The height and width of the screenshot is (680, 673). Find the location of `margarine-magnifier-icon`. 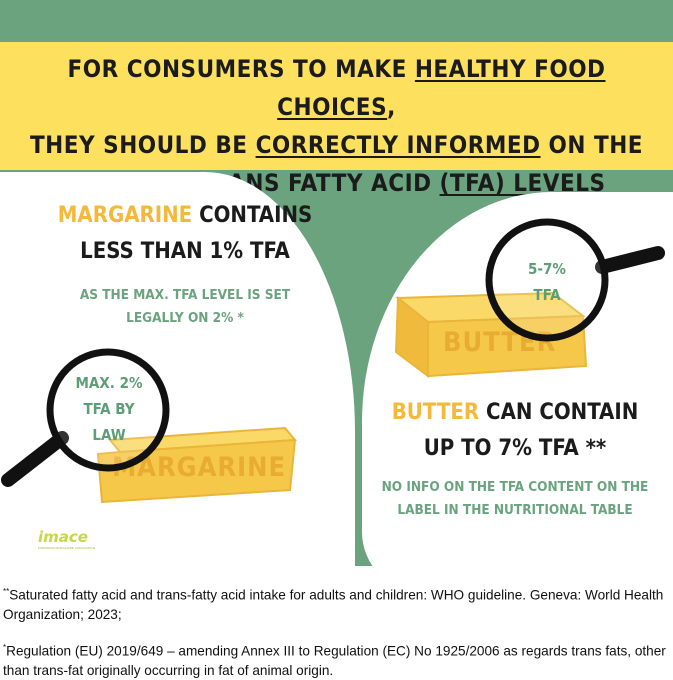

margarine-magnifier-icon is located at coordinates (85, 417).